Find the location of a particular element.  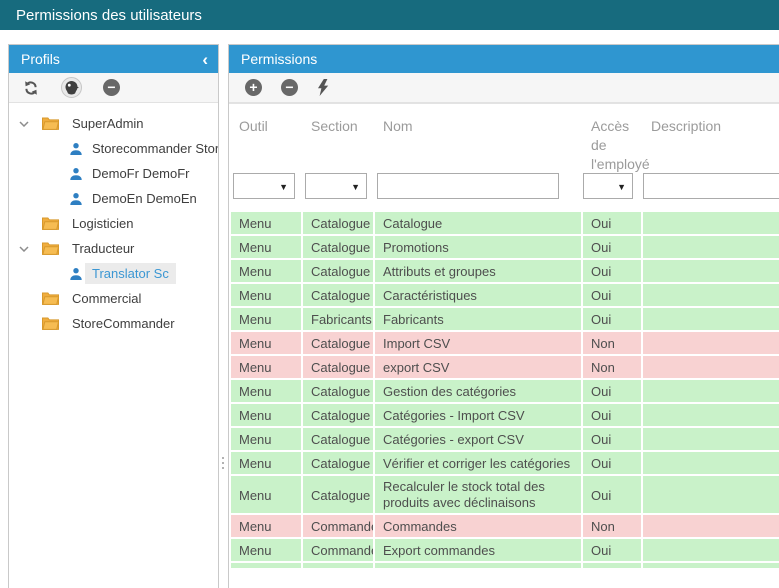

filter-row: ▼ ▼ ▼ is located at coordinates (504, 190).